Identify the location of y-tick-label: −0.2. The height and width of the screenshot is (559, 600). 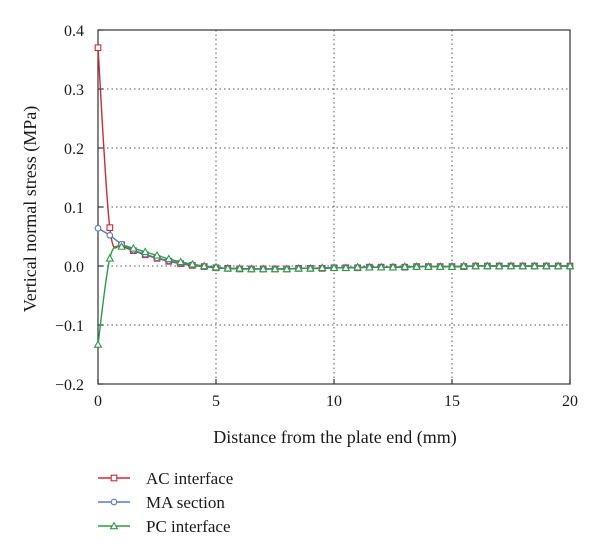
(69, 385).